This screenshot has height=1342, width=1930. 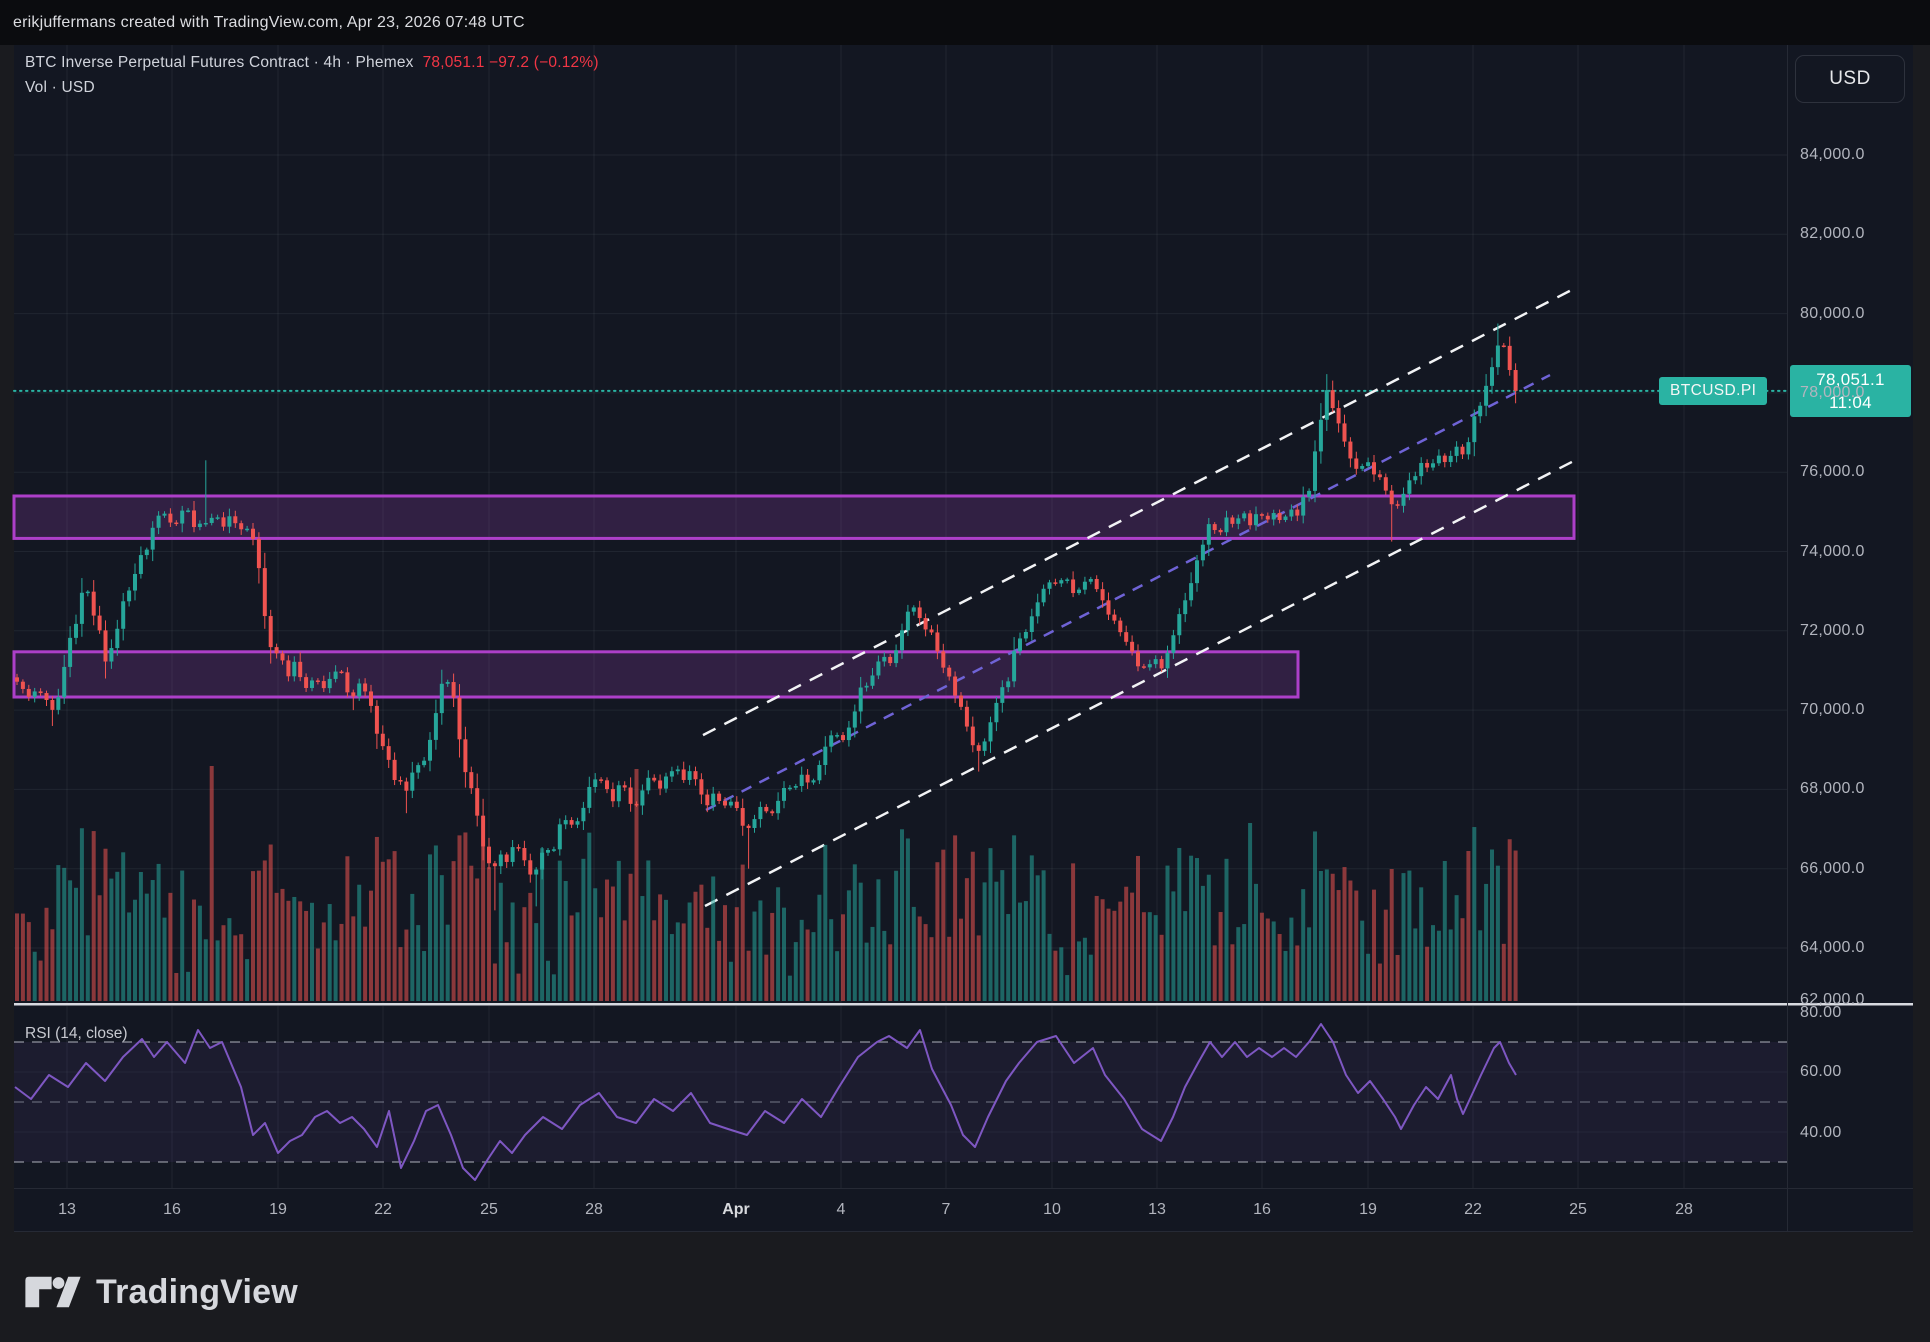 I want to click on price-axis-label: 62,000.0, so click(x=1832, y=999).